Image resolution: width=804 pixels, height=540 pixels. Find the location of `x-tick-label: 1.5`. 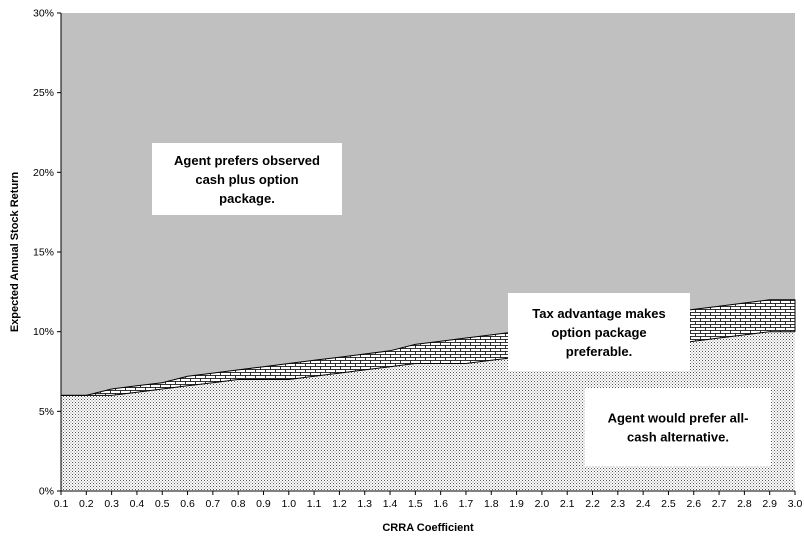

x-tick-label: 1.5 is located at coordinates (415, 504).